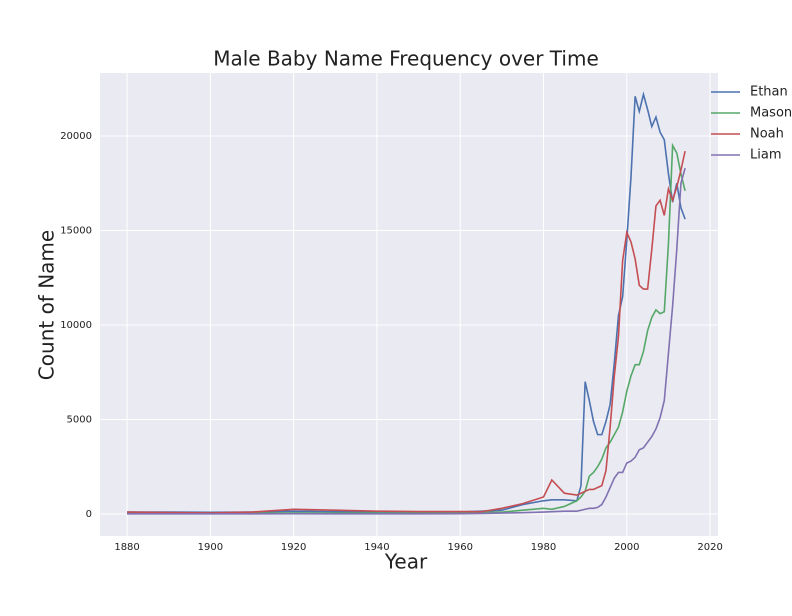  Describe the element at coordinates (293, 547) in the screenshot. I see `x-tick-label: 1920` at that location.